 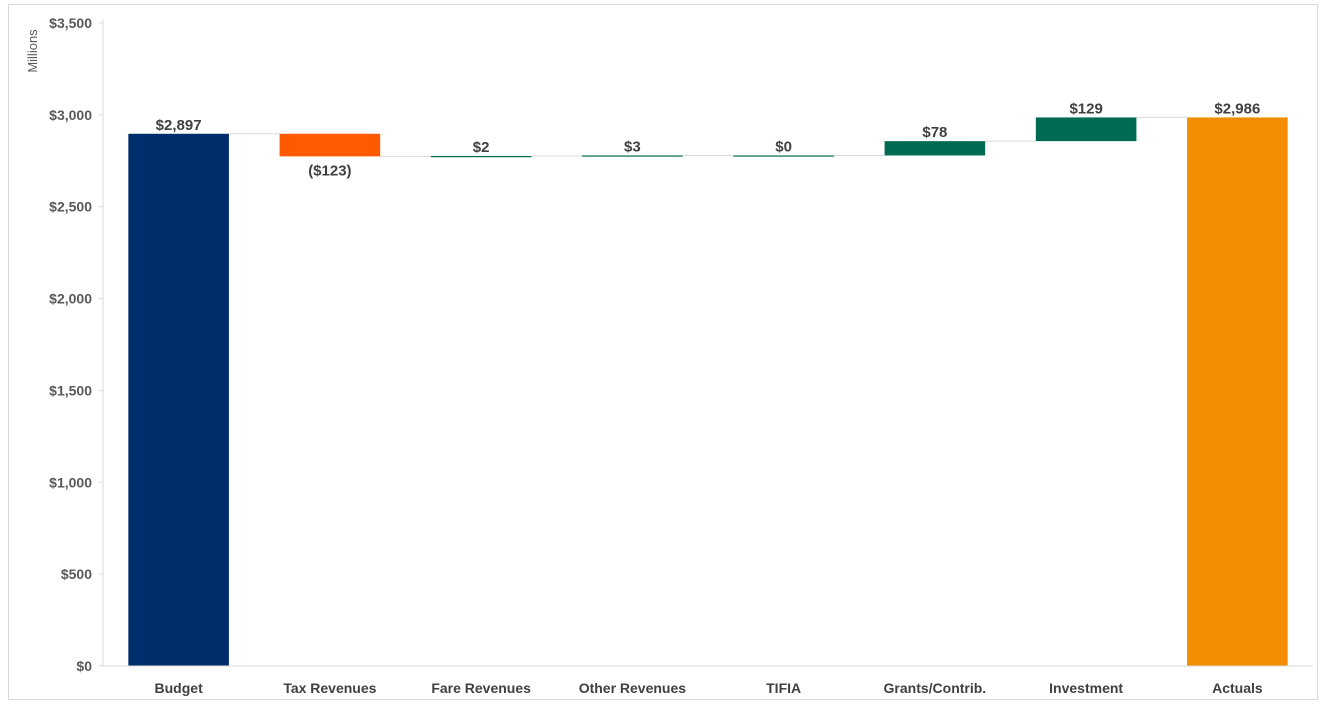 I want to click on data-label: $2,986, so click(x=1237, y=108).